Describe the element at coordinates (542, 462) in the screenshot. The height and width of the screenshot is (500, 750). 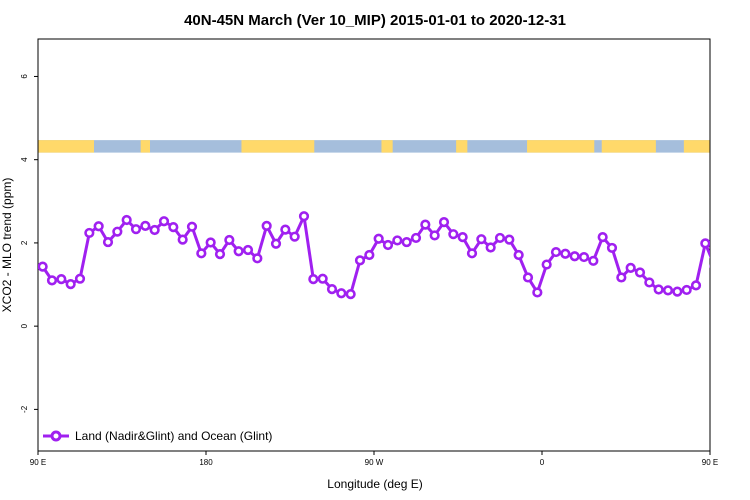
I see `x-tick-label: 0` at that location.